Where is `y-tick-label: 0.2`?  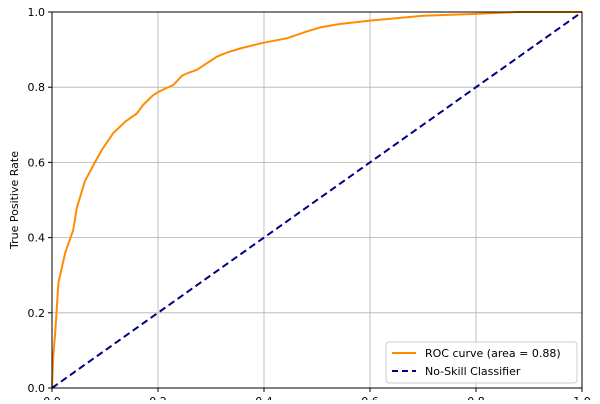
y-tick-label: 0.2 is located at coordinates (37, 313).